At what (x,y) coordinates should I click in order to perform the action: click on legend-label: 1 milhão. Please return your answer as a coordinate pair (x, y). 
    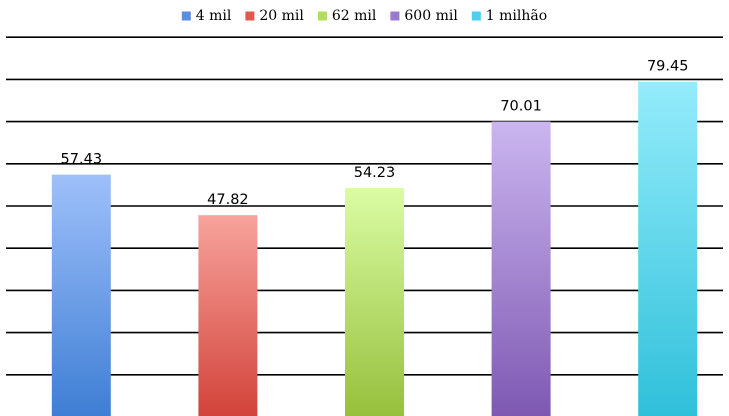
    Looking at the image, I should click on (516, 16).